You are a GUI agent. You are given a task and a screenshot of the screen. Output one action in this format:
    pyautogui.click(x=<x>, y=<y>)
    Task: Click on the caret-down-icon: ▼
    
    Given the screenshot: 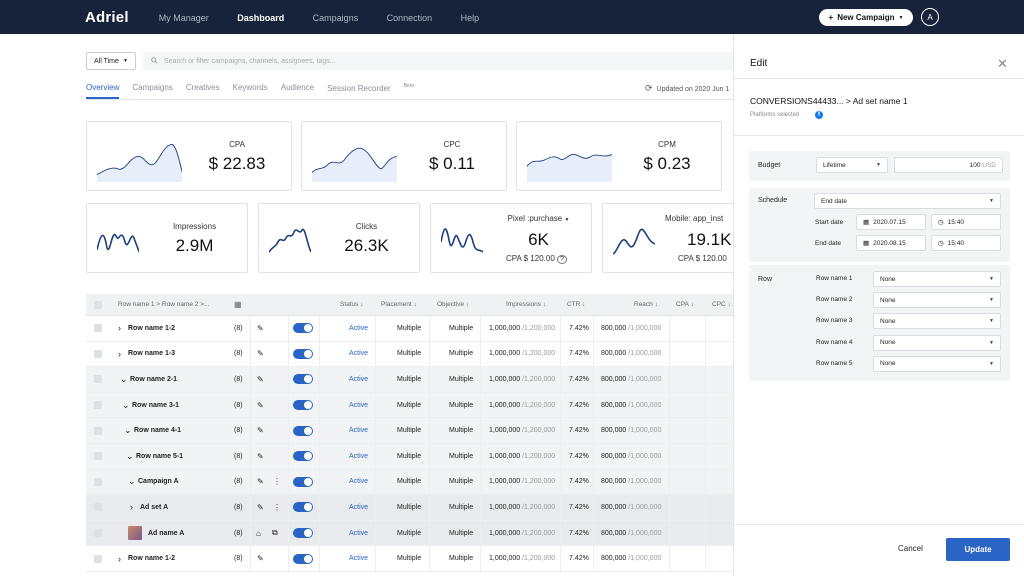 What is the action you would take?
    pyautogui.click(x=567, y=220)
    